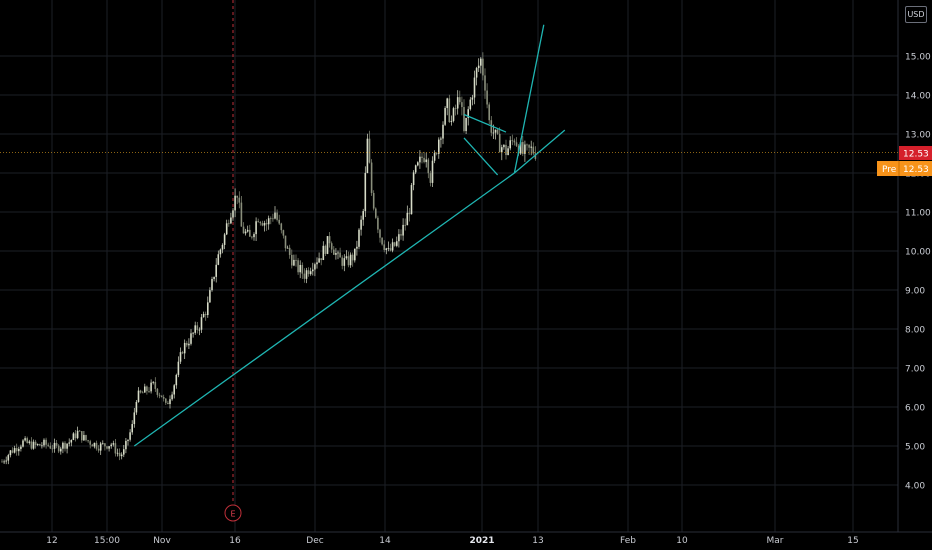 The image size is (932, 550). What do you see at coordinates (481, 156) in the screenshot?
I see `flag-lower-line` at bounding box center [481, 156].